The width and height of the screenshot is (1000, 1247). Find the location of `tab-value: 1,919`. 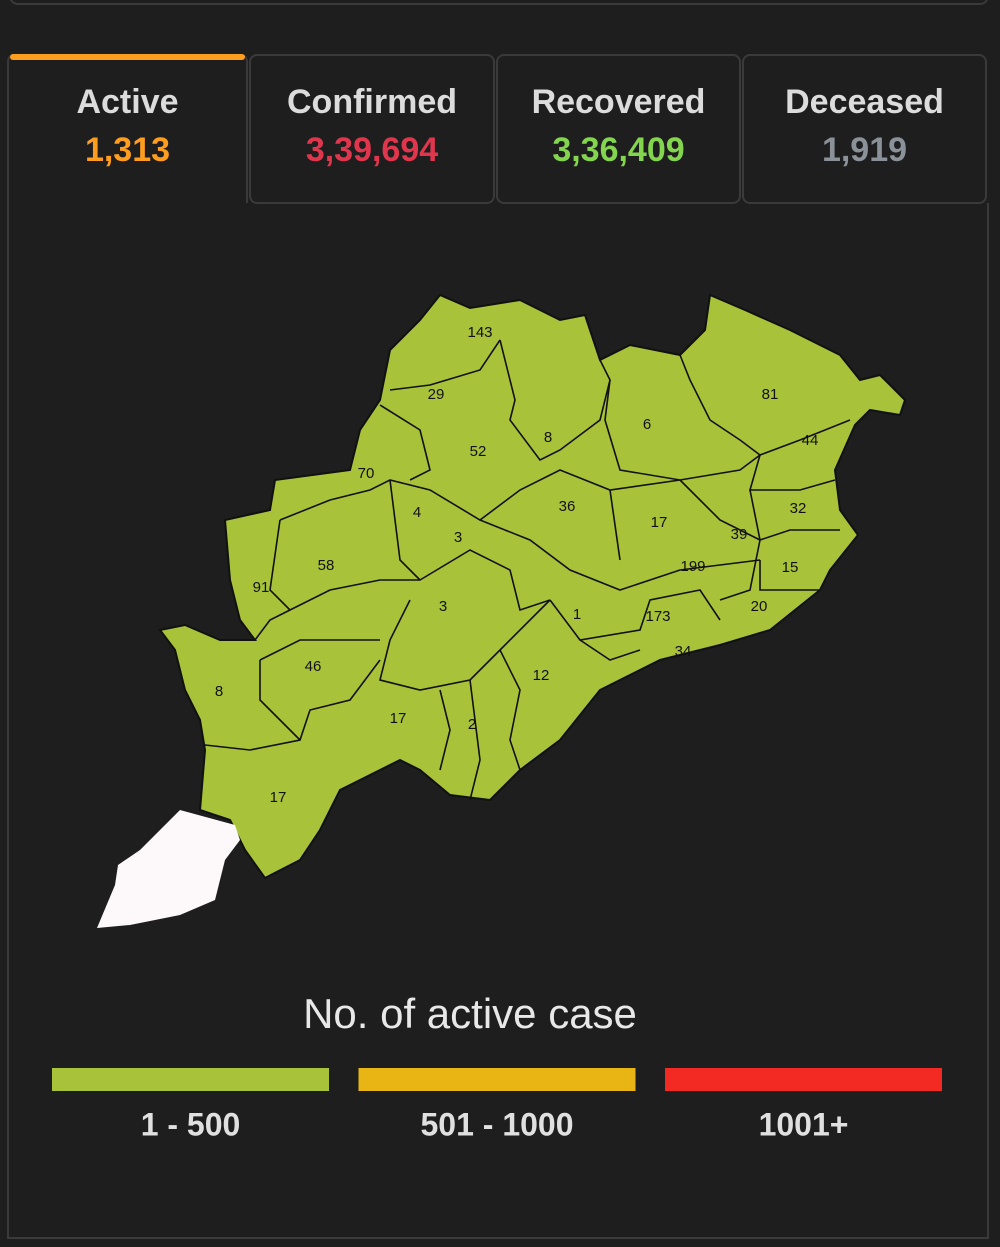

tab-value: 1,919 is located at coordinates (864, 150).